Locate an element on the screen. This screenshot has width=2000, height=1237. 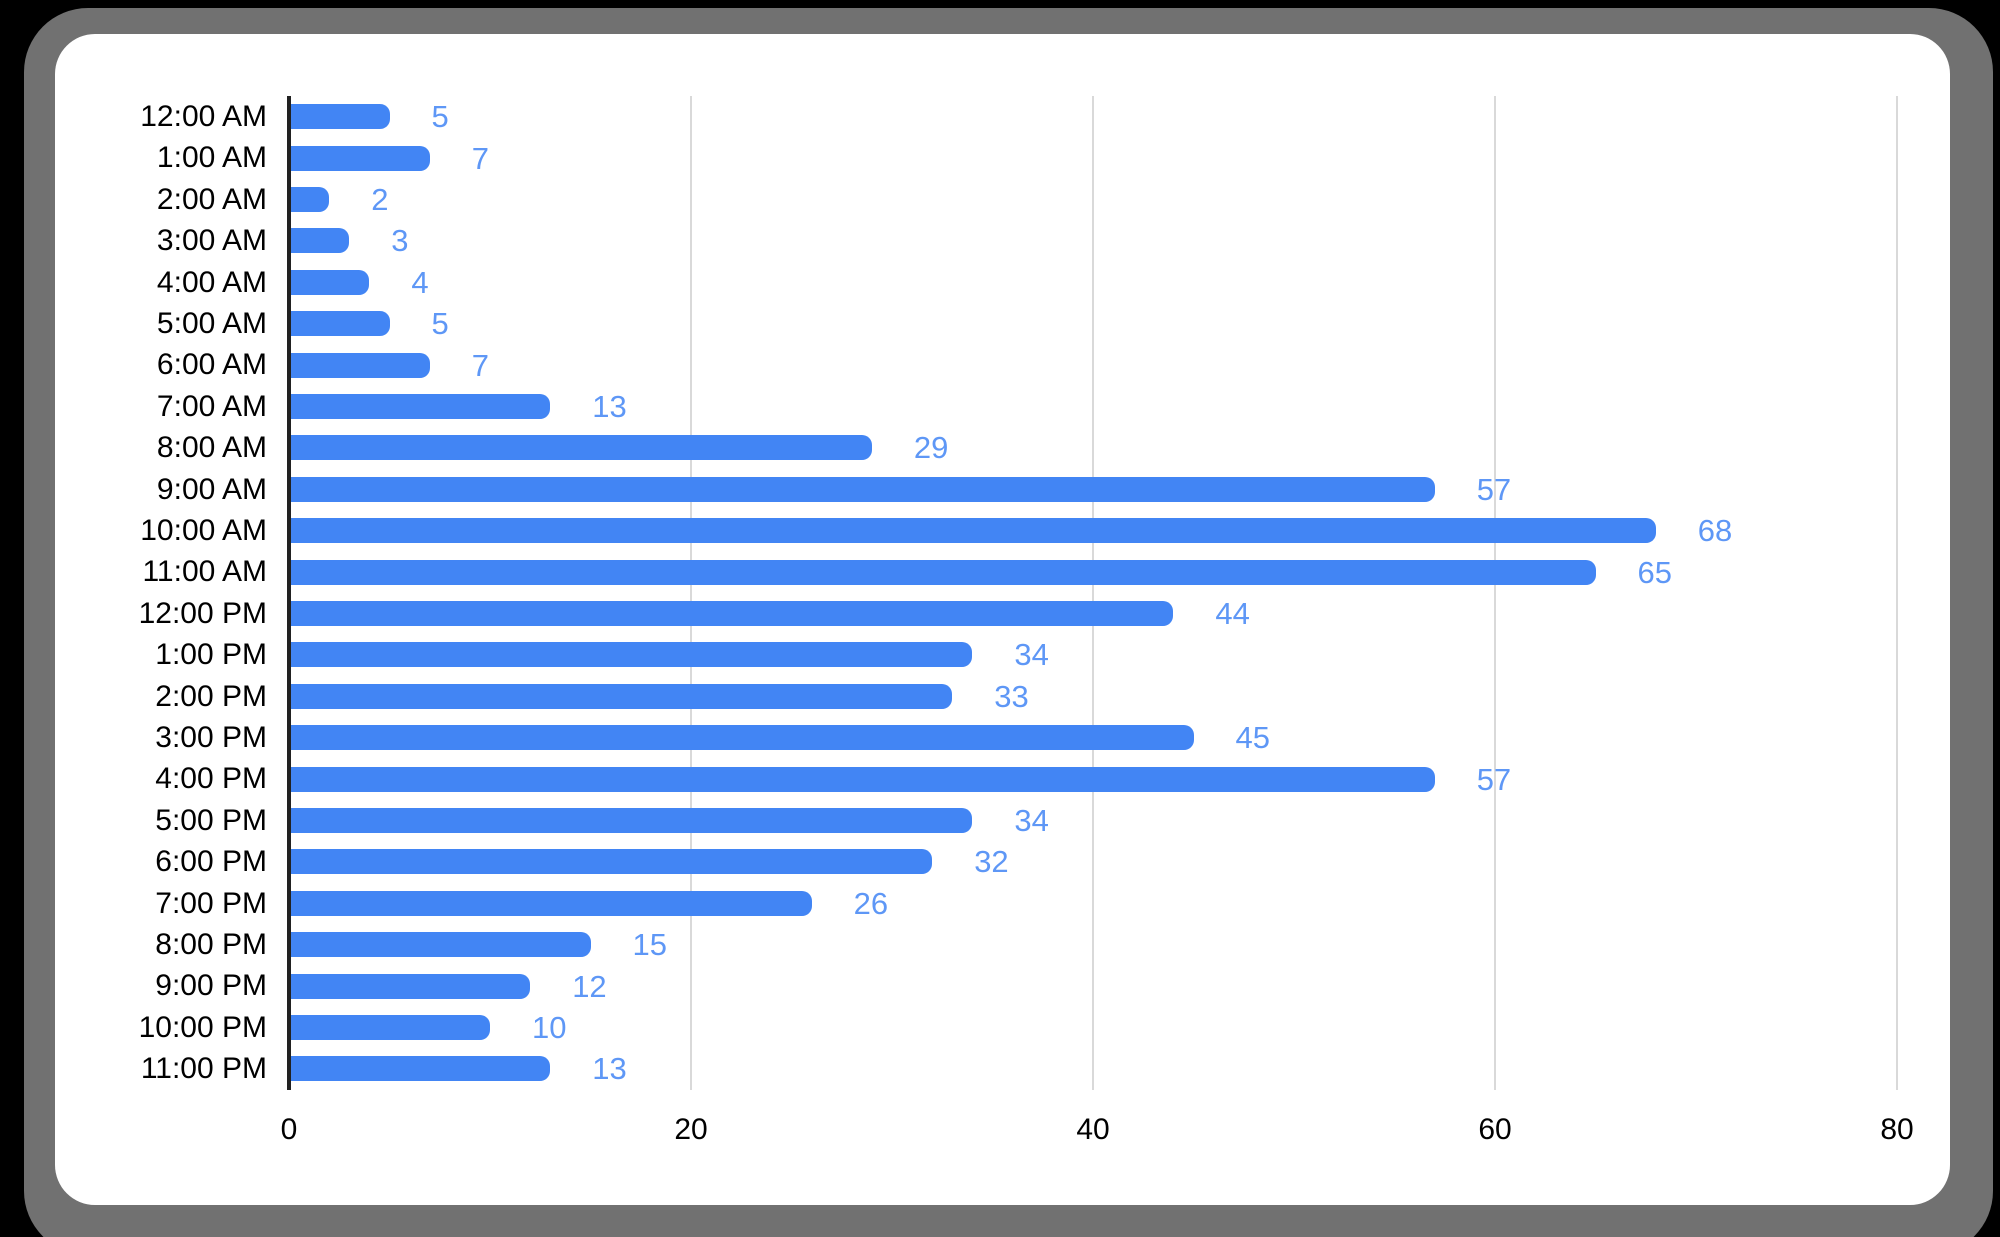
chart-row: 32 is located at coordinates (1119, 861).